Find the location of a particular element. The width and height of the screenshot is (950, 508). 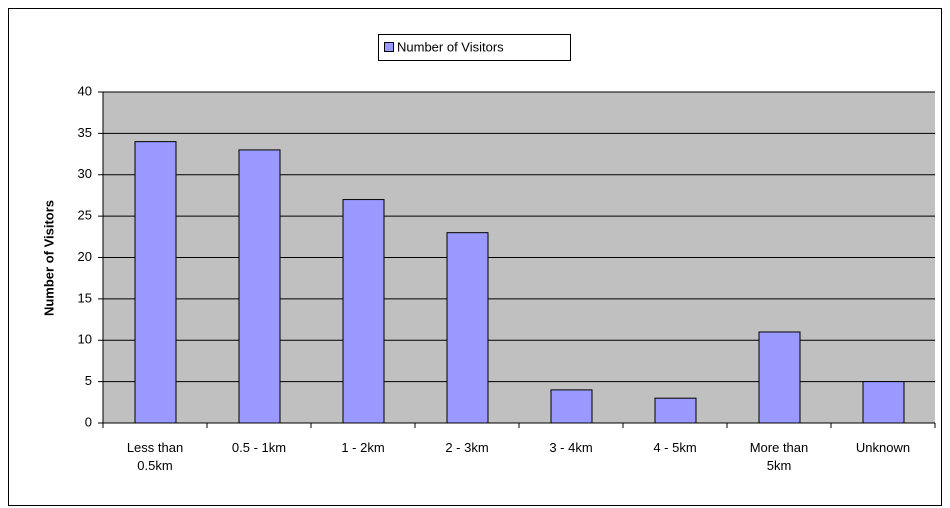

legend-swatch is located at coordinates (389, 47).